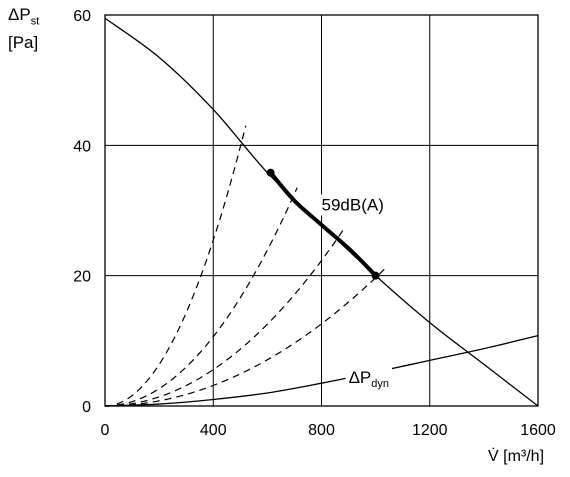 This screenshot has width=570, height=477. Describe the element at coordinates (516, 456) in the screenshot. I see `x-axis-label: V̇ [m³/h]` at that location.